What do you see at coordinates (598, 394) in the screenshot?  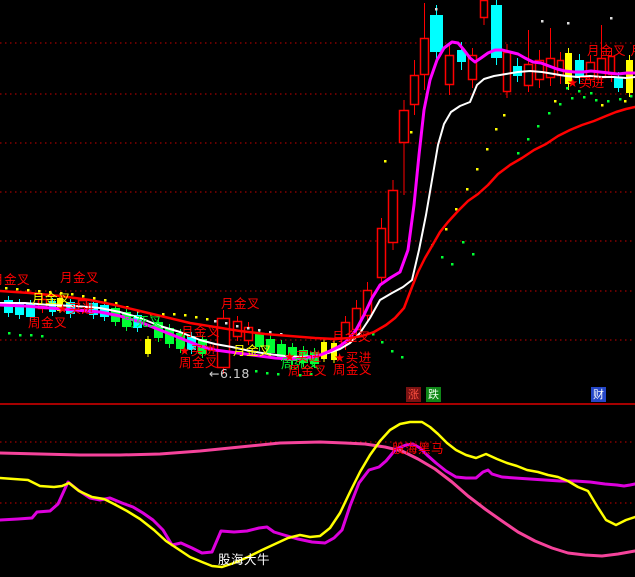 I see `finance-badge: 财` at bounding box center [598, 394].